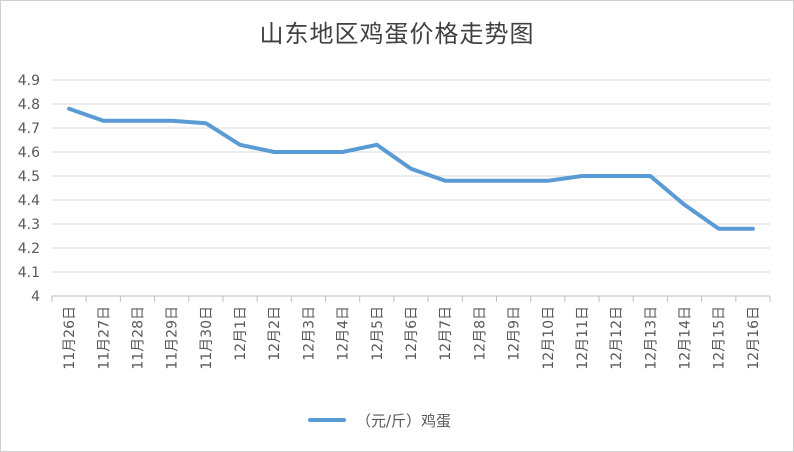  What do you see at coordinates (29, 249) in the screenshot?
I see `y-tick-label: 4.2` at bounding box center [29, 249].